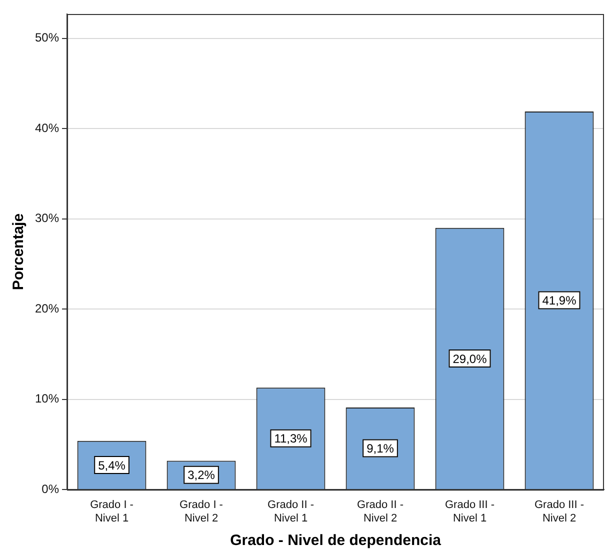 Image resolution: width=606 pixels, height=556 pixels. What do you see at coordinates (559, 511) in the screenshot?
I see `x-tick-label: Grado III - Nivel 2` at bounding box center [559, 511].